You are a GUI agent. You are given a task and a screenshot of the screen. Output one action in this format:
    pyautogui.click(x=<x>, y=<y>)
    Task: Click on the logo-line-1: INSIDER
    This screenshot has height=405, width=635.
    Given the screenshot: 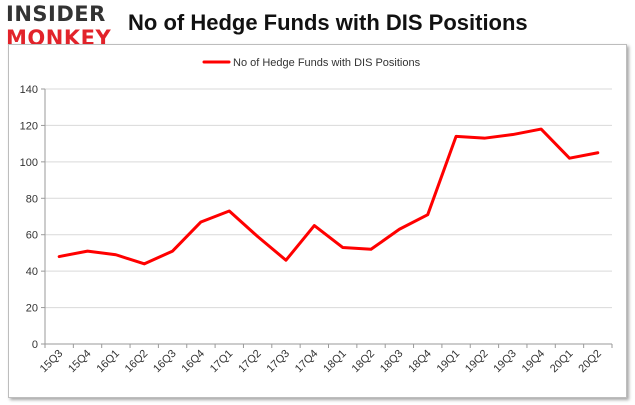 What is the action you would take?
    pyautogui.click(x=56, y=14)
    